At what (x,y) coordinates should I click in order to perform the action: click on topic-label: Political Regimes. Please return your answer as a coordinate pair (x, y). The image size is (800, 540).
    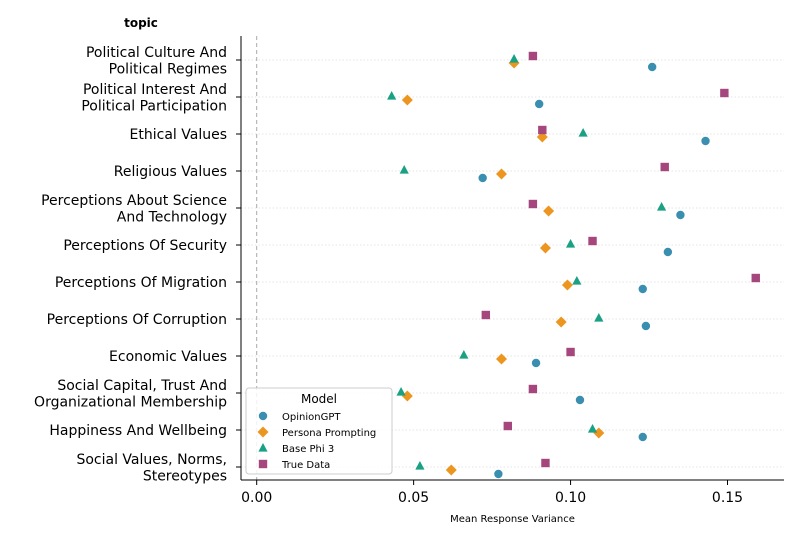
    Looking at the image, I should click on (168, 69).